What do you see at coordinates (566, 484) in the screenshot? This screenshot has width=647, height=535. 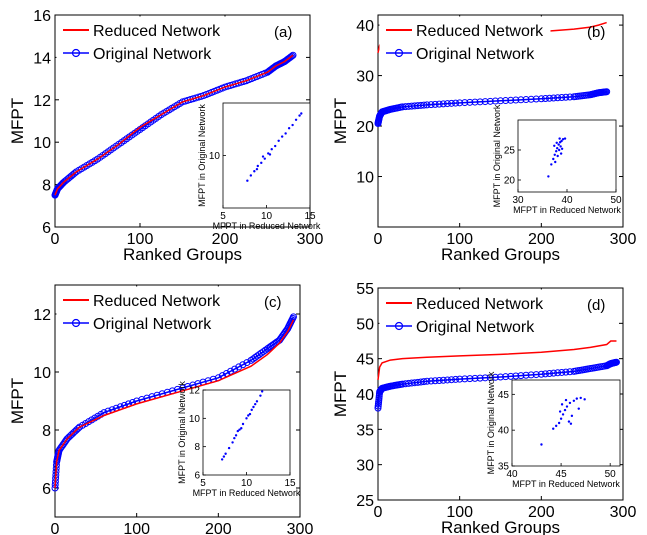 I see `inset-x-axis-label: MFPT in Reduced Network` at bounding box center [566, 484].